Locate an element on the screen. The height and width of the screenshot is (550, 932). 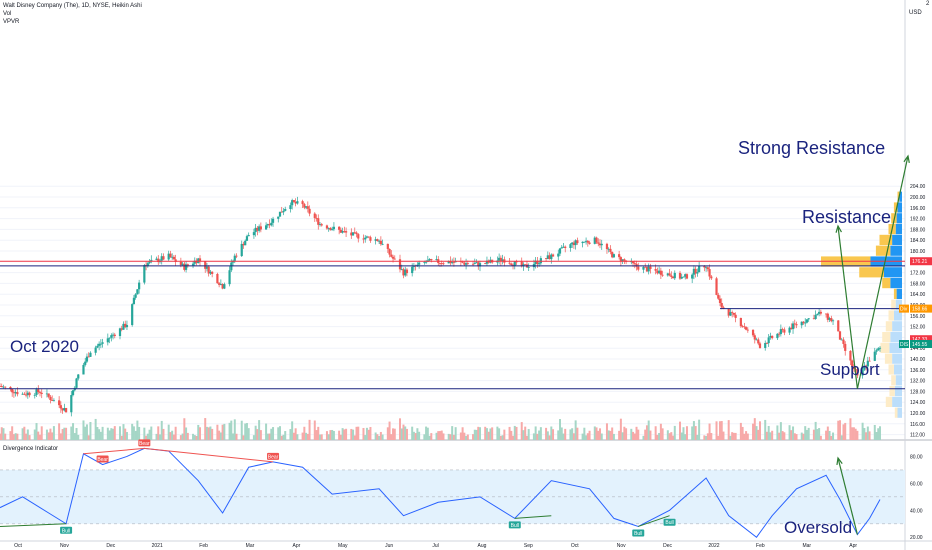
vpvr-label: VPVR is located at coordinates (11, 22).